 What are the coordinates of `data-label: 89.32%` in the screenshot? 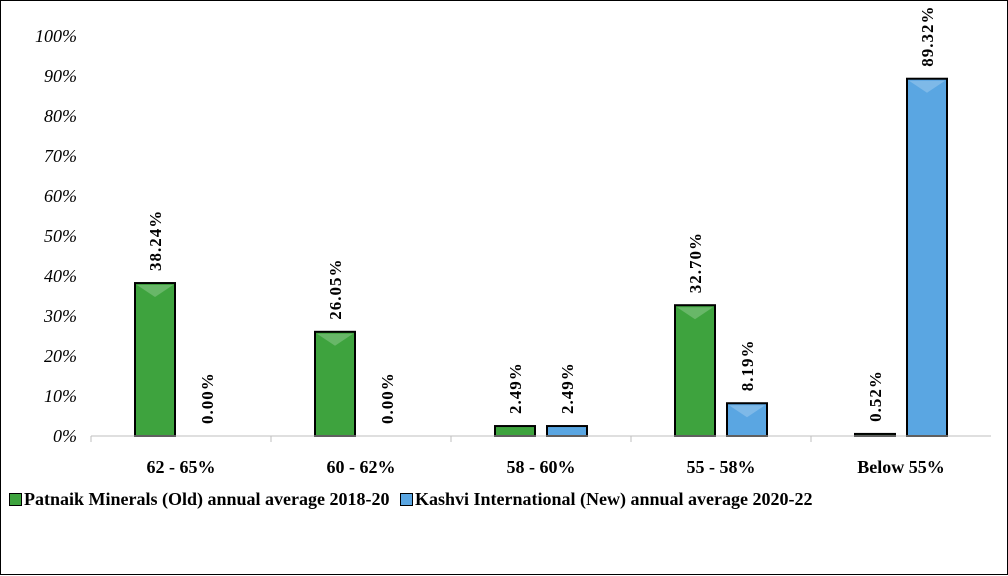 It's located at (927, 35).